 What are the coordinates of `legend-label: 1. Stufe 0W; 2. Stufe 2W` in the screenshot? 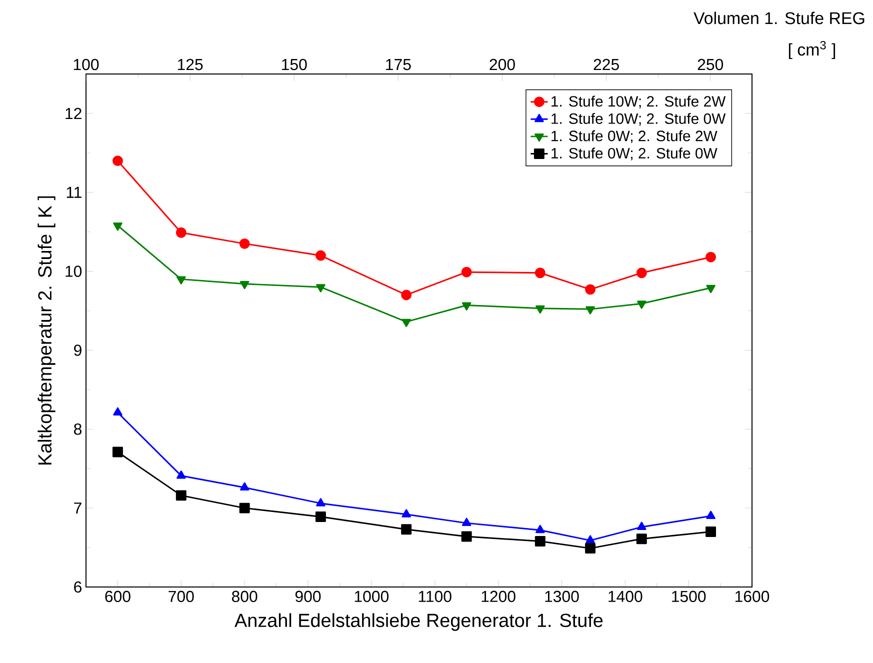 It's located at (635, 137).